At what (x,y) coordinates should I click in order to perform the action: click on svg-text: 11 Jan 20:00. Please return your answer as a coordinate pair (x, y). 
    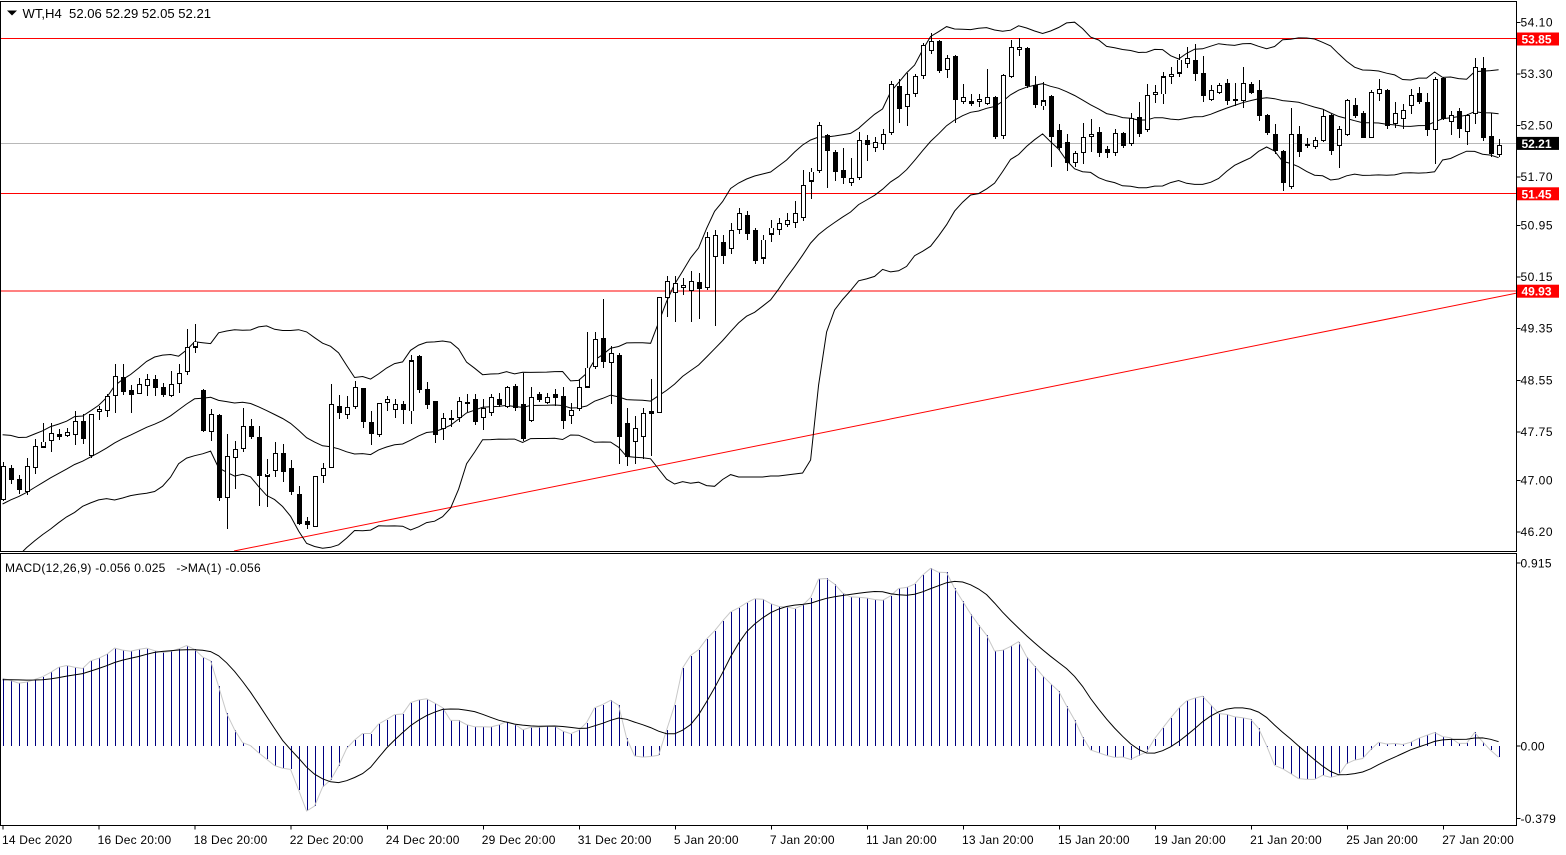
    Looking at the image, I should click on (901, 840).